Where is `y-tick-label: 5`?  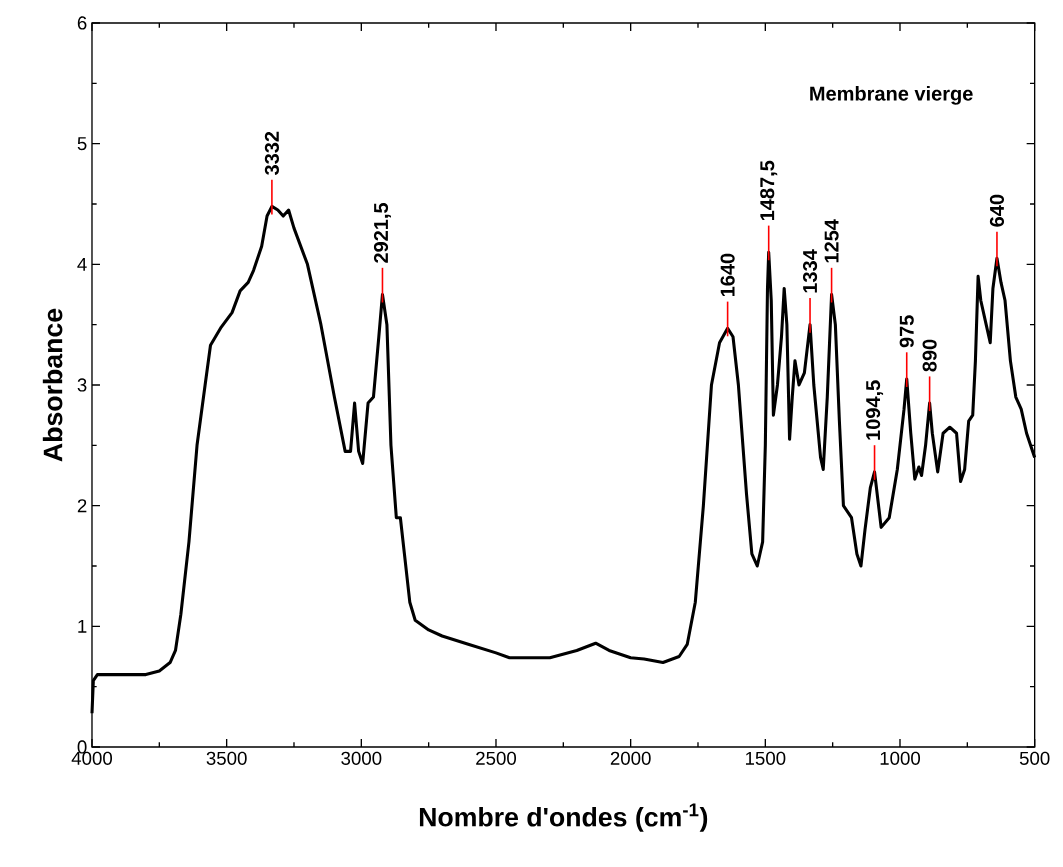
y-tick-label: 5 is located at coordinates (82, 144).